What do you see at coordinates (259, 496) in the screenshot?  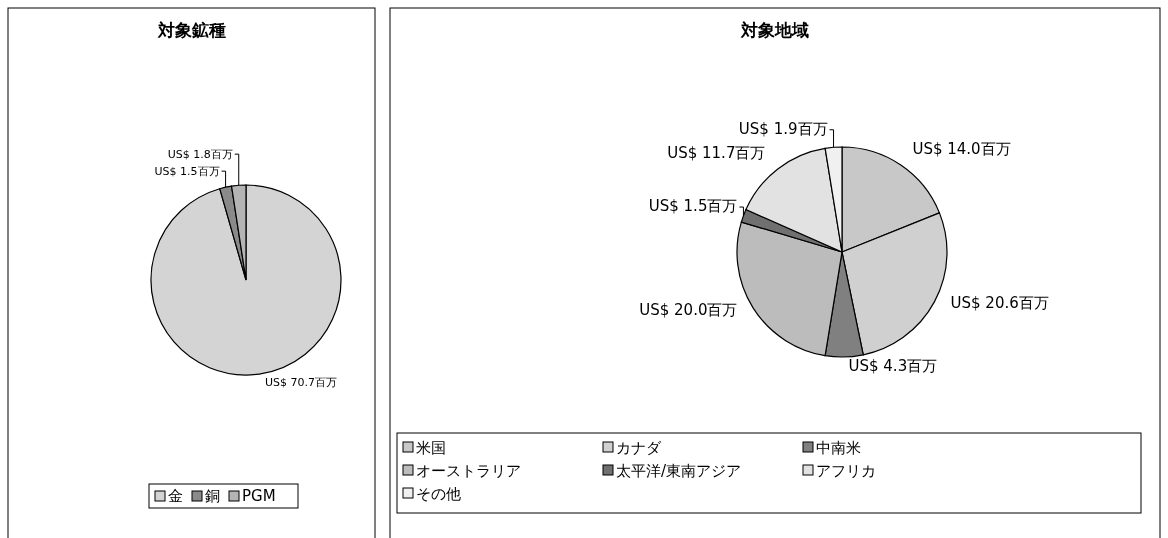 I see `legend-label: PGM` at bounding box center [259, 496].